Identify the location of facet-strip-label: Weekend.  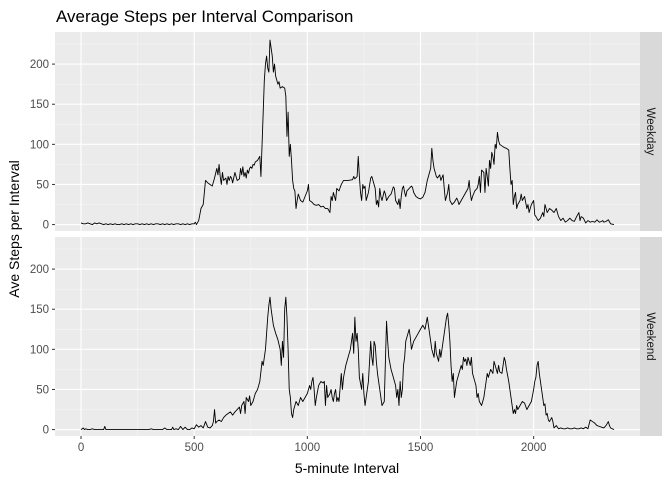
(650, 336).